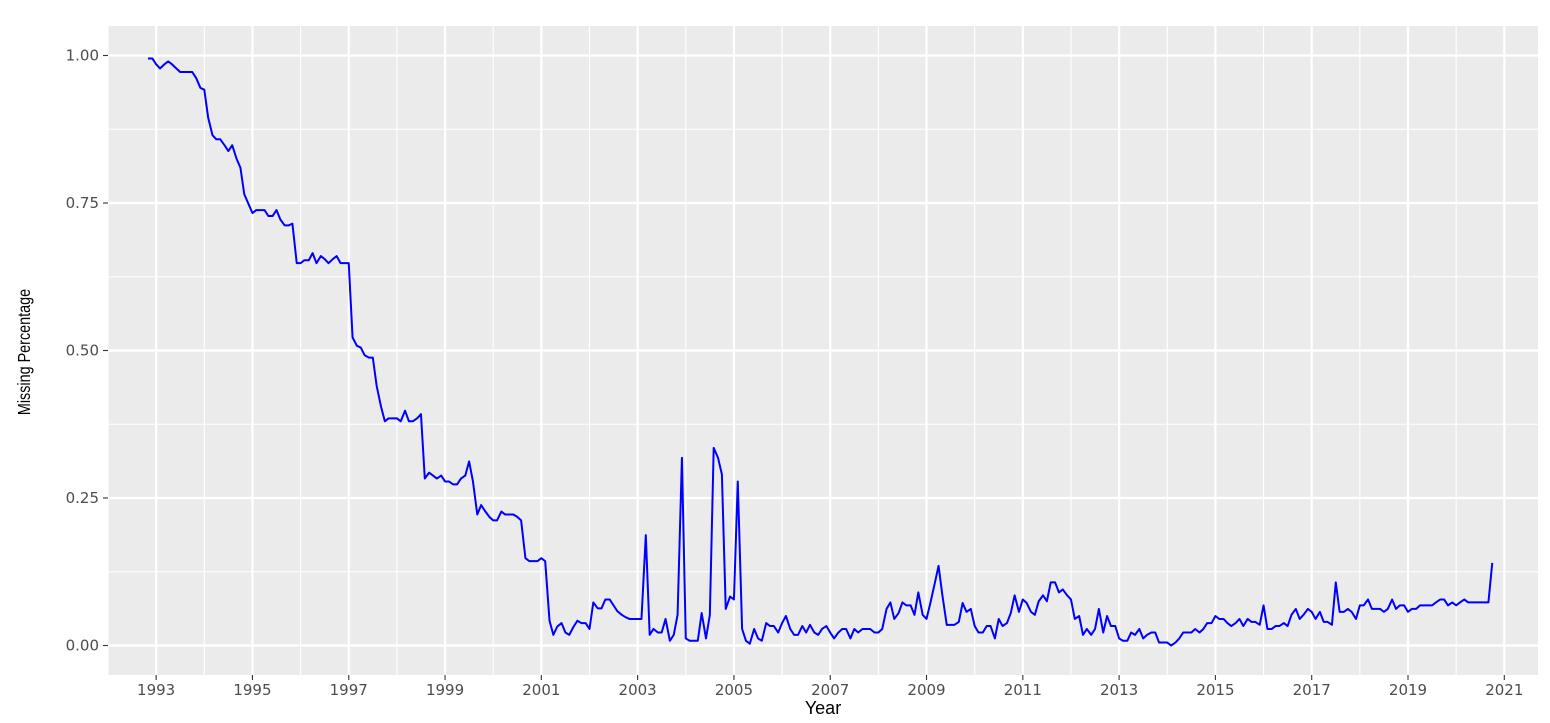 The image size is (1550, 723). Describe the element at coordinates (82, 203) in the screenshot. I see `y-tick-label: 0.75` at that location.